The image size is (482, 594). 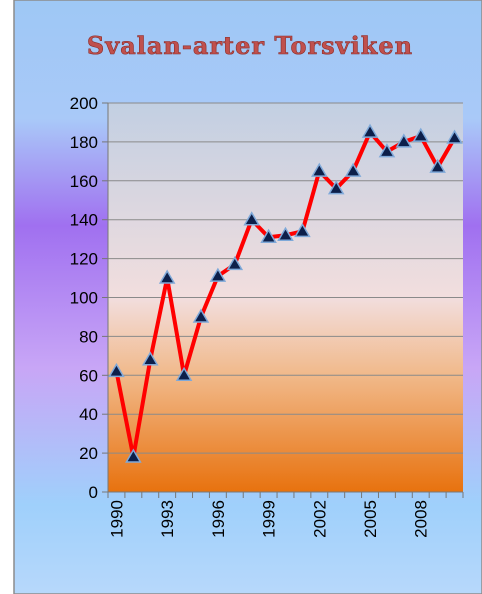 I want to click on y-tick-label: 40, so click(x=88, y=414).